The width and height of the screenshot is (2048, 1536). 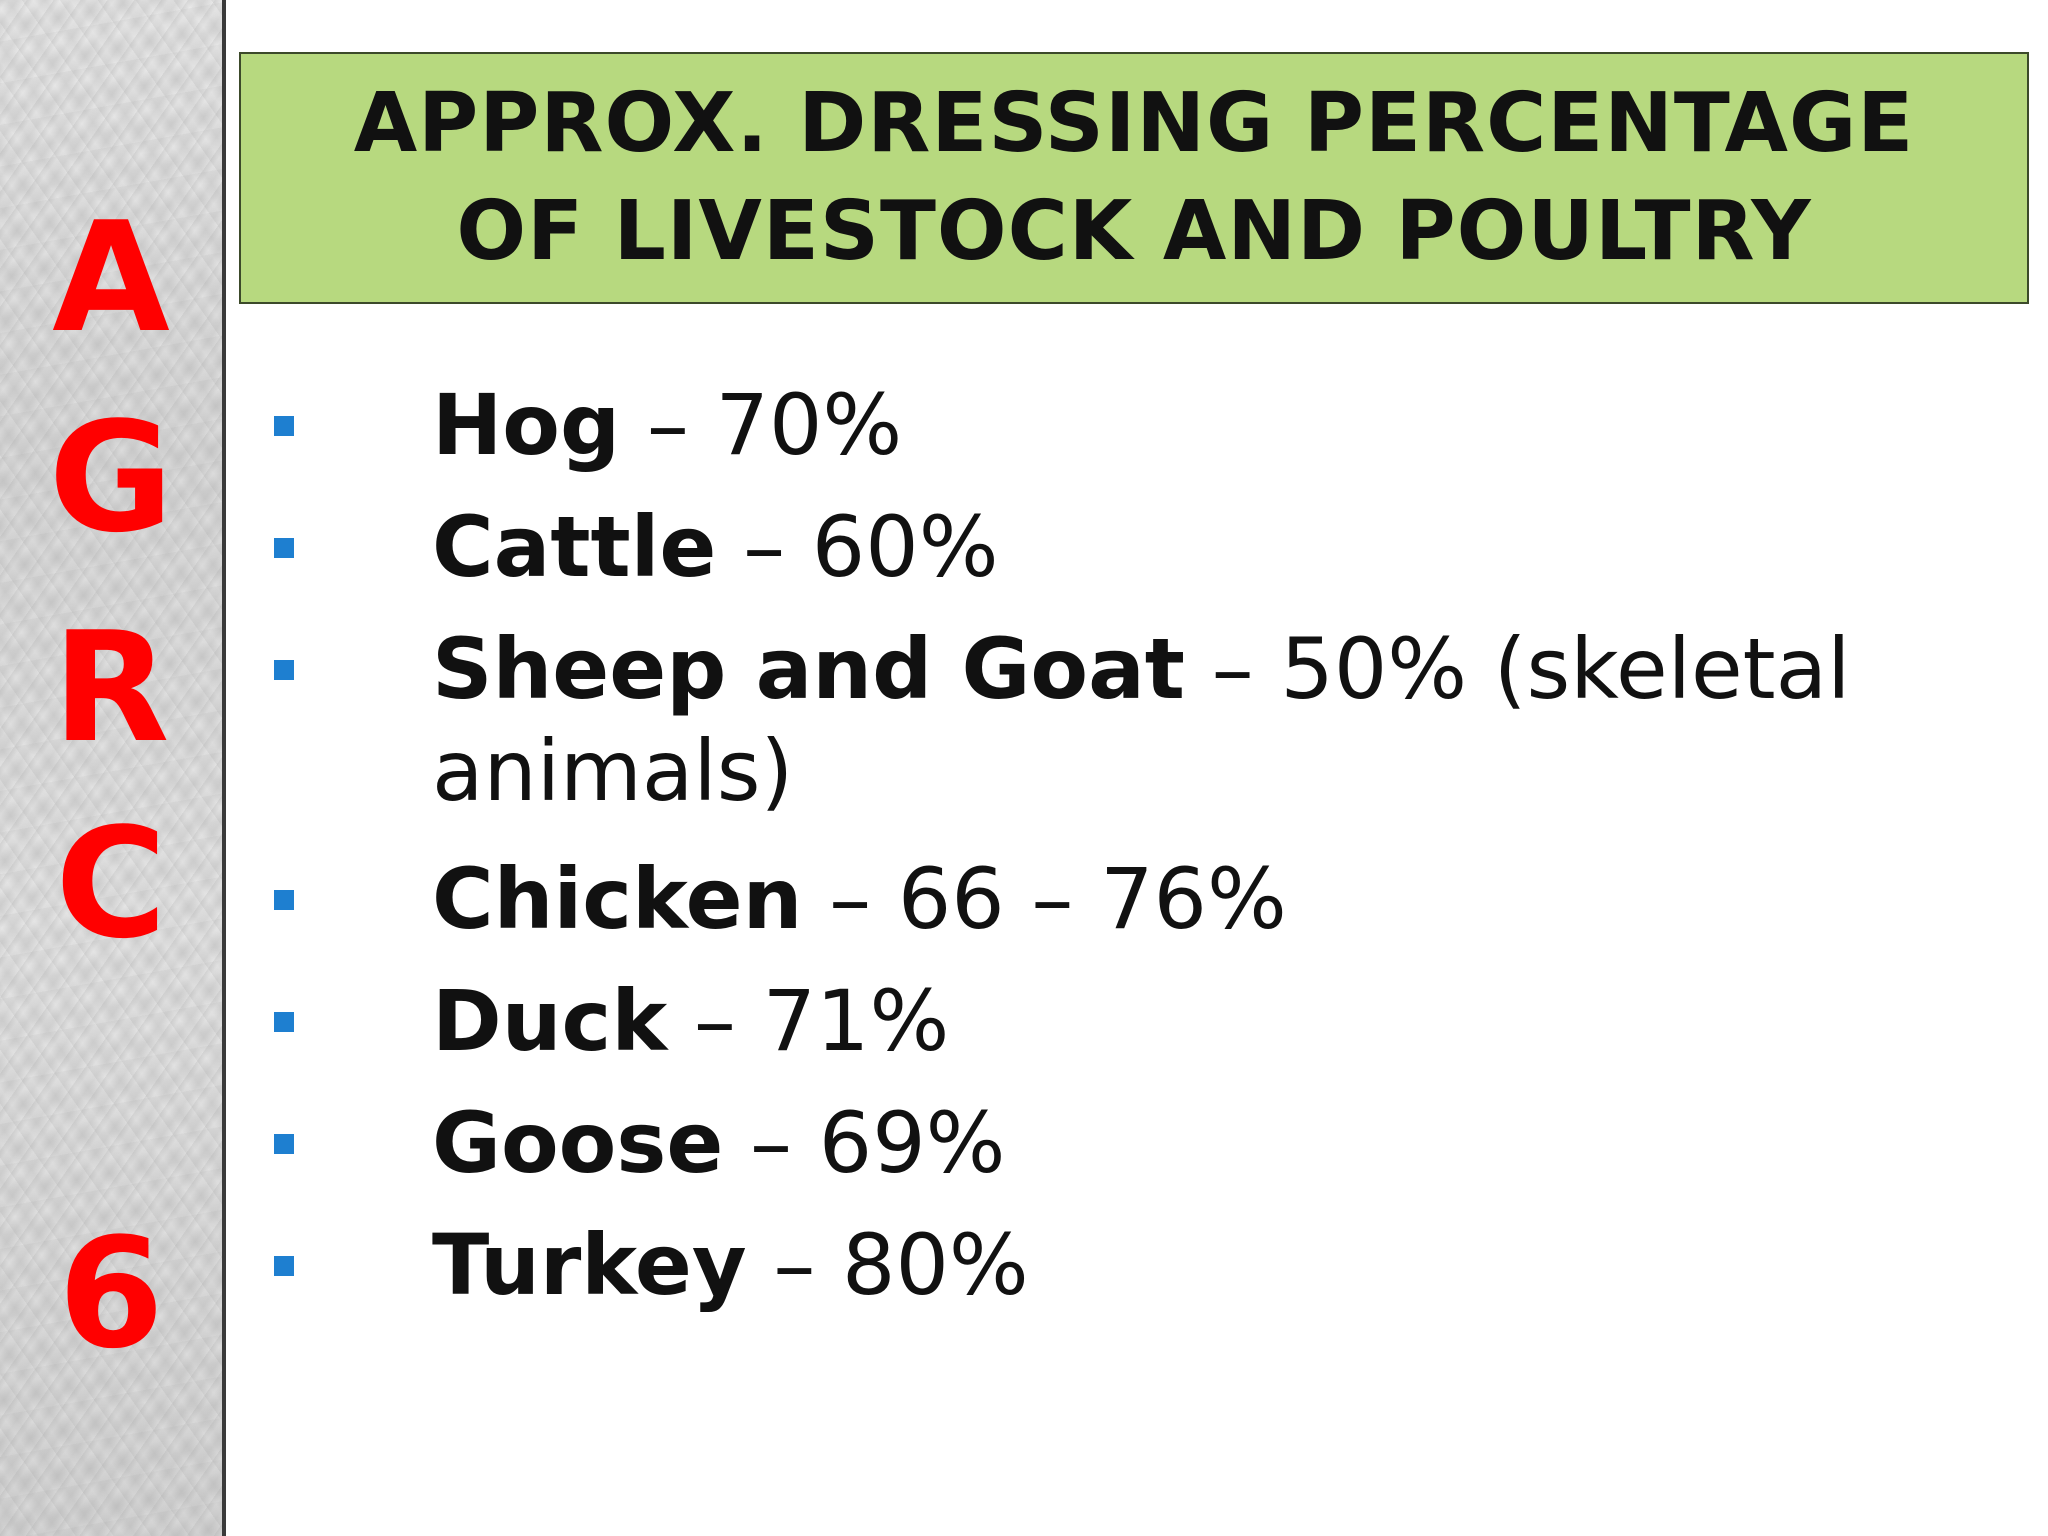 What do you see at coordinates (550, 1021) in the screenshot?
I see `animal-name: Duck` at bounding box center [550, 1021].